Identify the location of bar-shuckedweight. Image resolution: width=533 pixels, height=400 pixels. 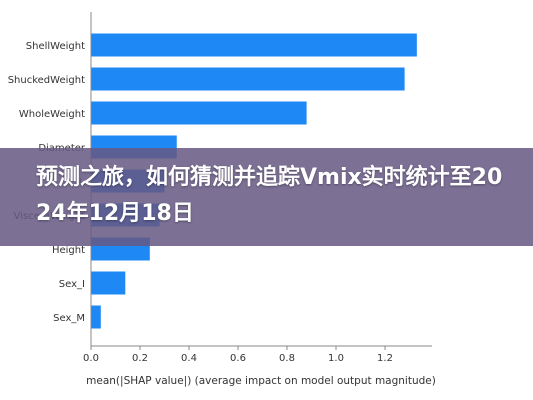
(248, 79).